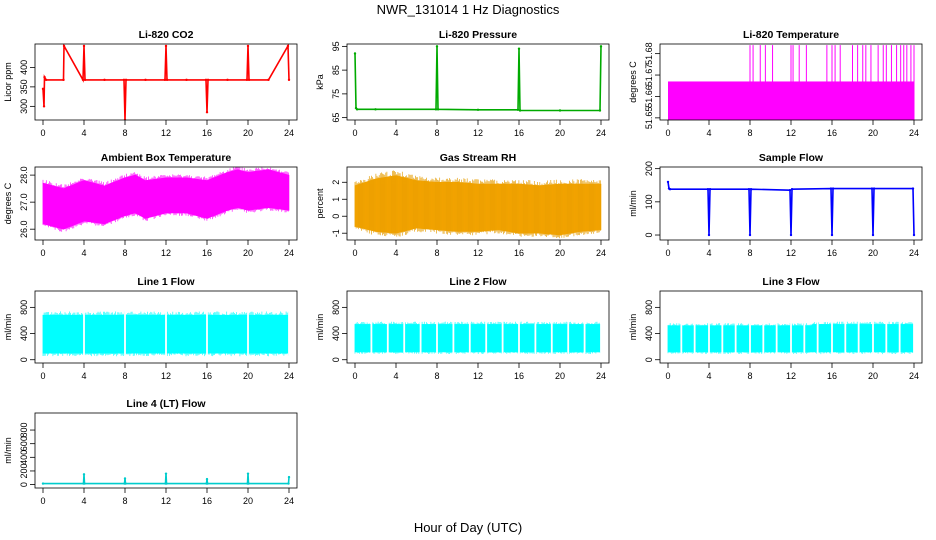 This screenshot has width=936, height=540. I want to click on y-tick-label: 51.67, so click(649, 75).